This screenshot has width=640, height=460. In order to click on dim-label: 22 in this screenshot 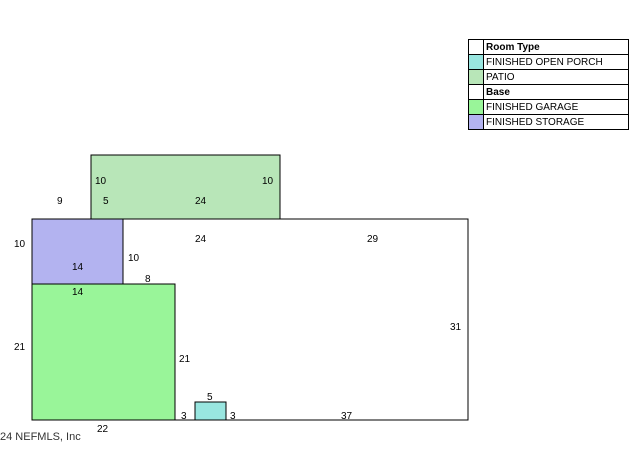, I will do `click(103, 429)`.